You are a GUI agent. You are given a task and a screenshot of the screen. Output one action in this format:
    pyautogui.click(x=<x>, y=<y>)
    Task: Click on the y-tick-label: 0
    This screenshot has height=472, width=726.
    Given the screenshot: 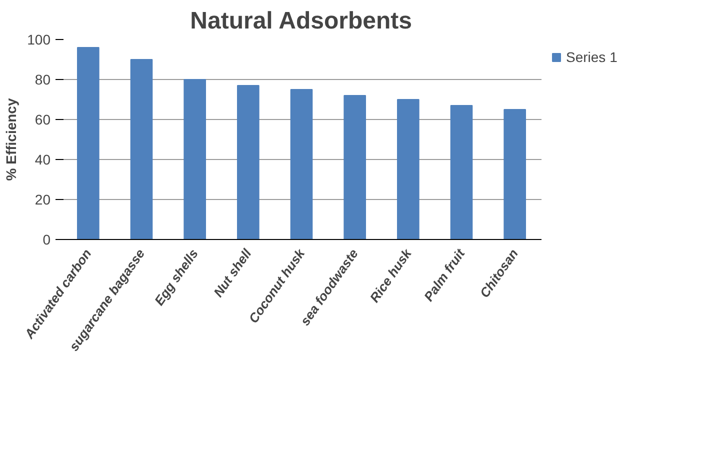 What is the action you would take?
    pyautogui.click(x=46, y=240)
    